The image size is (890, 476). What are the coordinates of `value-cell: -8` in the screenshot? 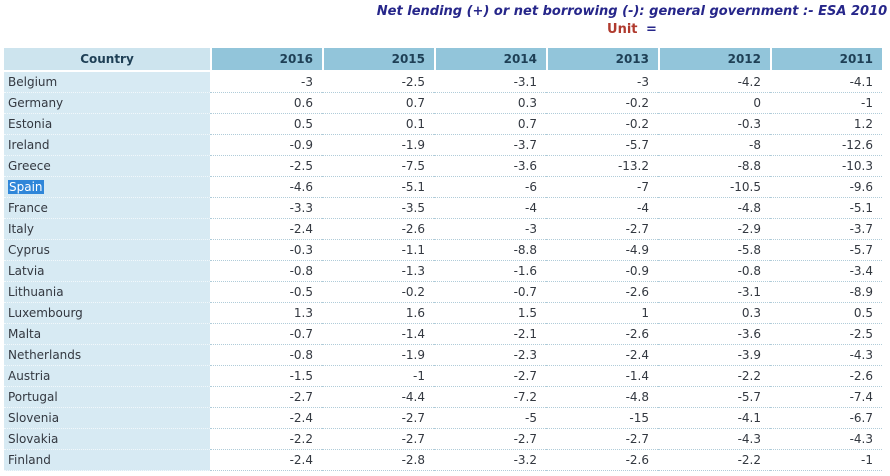 It's located at (714, 145).